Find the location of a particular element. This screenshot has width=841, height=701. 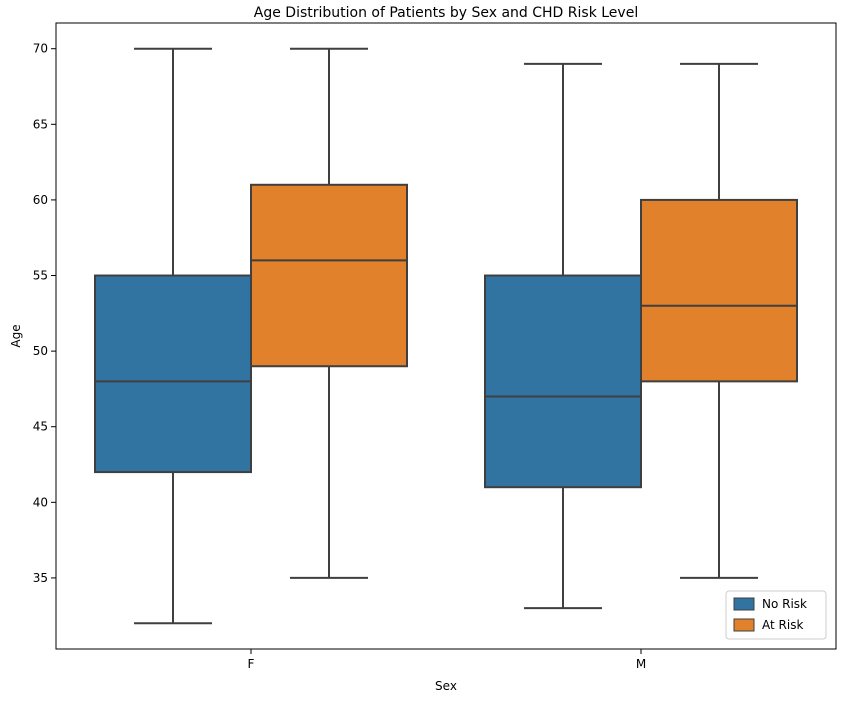

y-tick-label: 55 is located at coordinates (40, 276).